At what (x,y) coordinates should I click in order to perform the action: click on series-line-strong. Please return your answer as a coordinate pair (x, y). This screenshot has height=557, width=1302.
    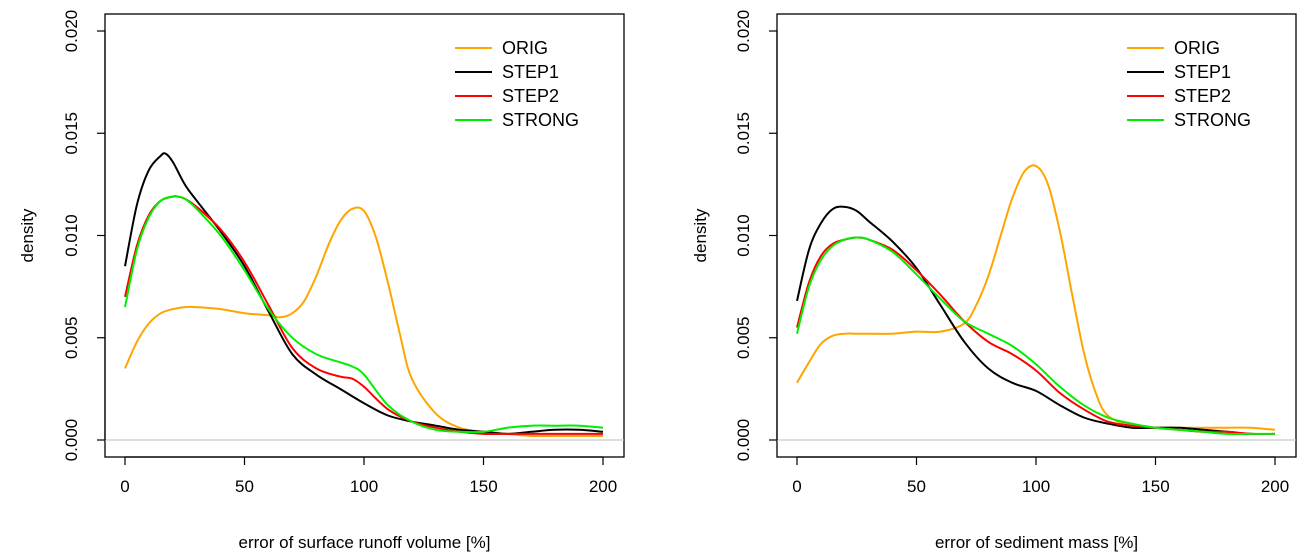
    Looking at the image, I should click on (1035, 336).